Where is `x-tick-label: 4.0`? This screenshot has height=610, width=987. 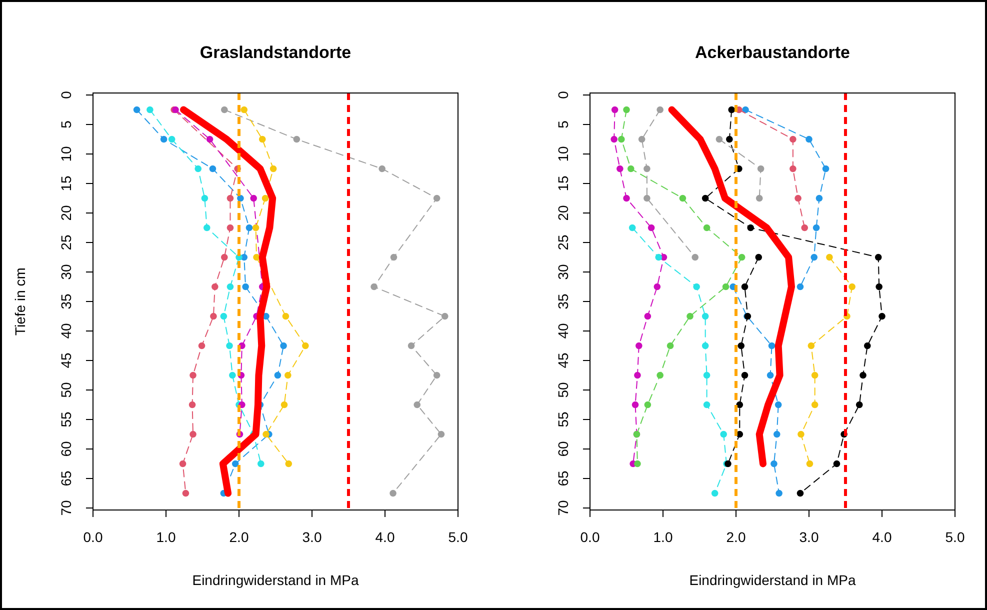 x-tick-label: 4.0 is located at coordinates (882, 537).